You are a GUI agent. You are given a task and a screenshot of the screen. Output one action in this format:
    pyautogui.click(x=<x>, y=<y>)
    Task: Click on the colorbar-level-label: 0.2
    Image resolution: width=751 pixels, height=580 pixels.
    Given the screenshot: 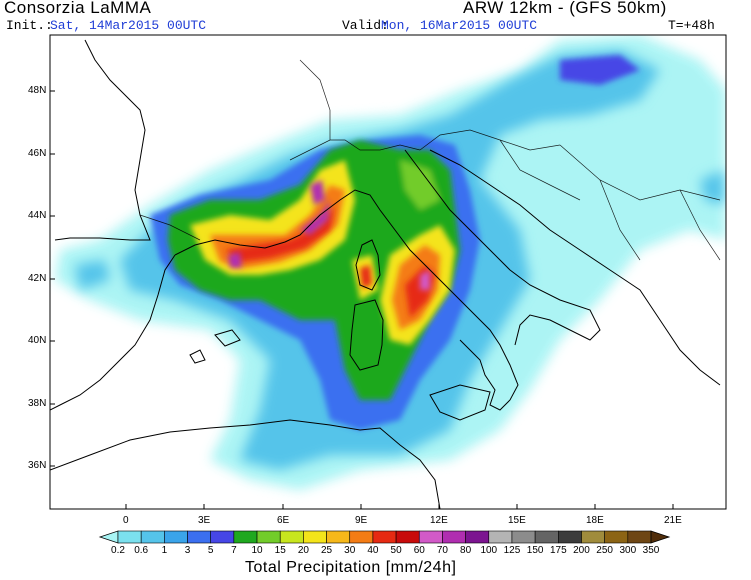 What is the action you would take?
    pyautogui.click(x=118, y=550)
    